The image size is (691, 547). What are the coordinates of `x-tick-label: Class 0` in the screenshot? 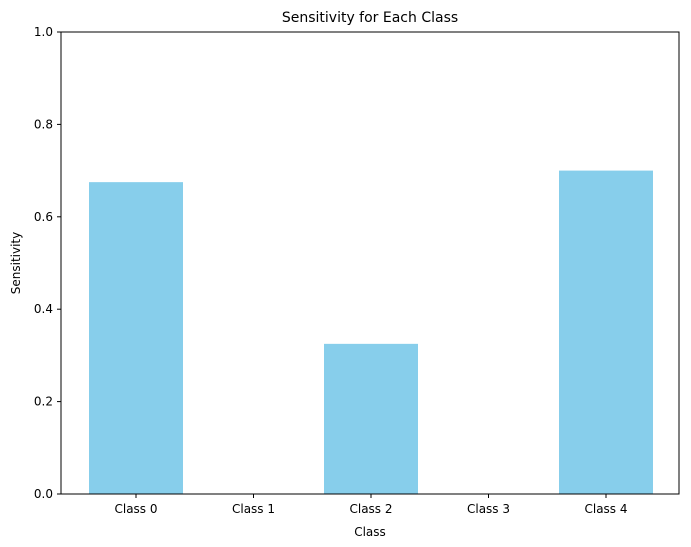 It's located at (135, 509).